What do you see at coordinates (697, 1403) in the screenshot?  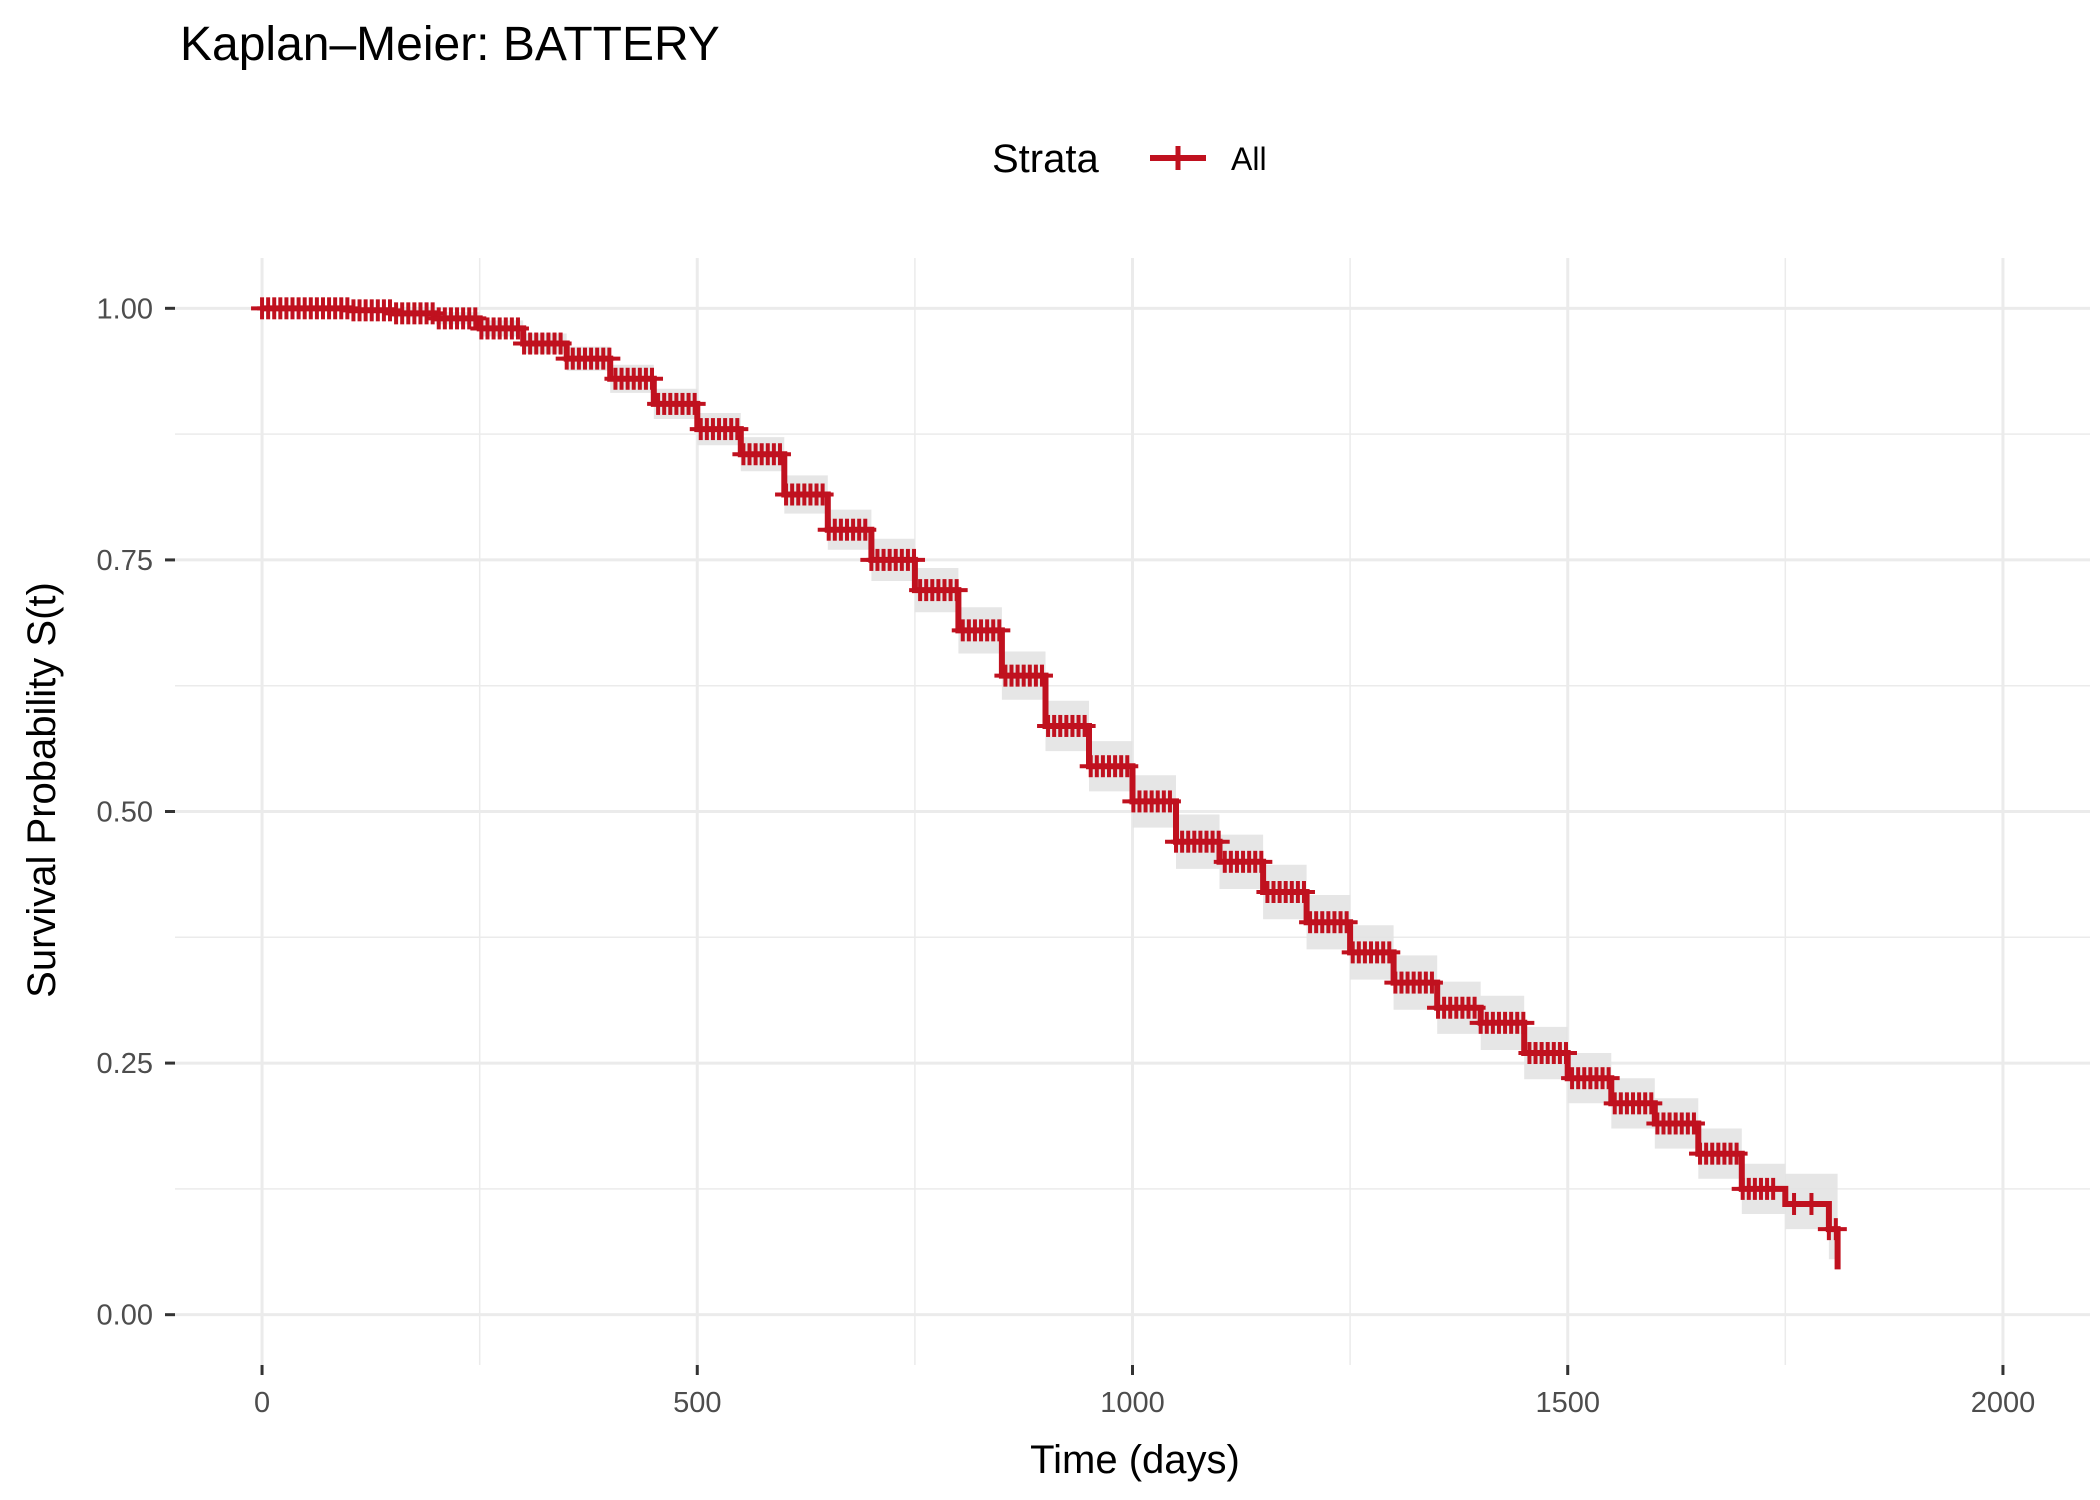 I see `x-tick-label: 500` at bounding box center [697, 1403].